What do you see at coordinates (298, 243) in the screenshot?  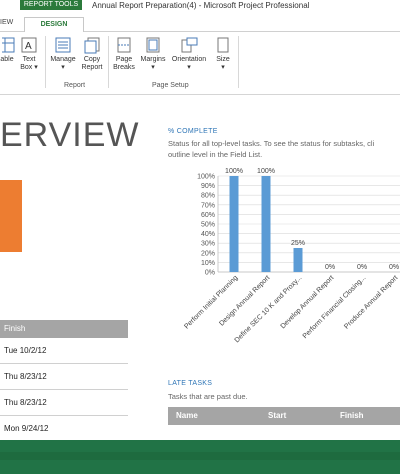 I see `data-label: 25%` at bounding box center [298, 243].